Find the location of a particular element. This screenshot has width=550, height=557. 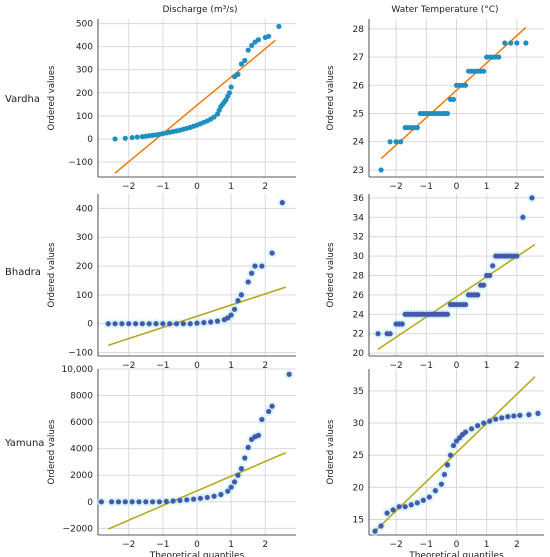

y-tick-label: 2000 is located at coordinates (81, 476).